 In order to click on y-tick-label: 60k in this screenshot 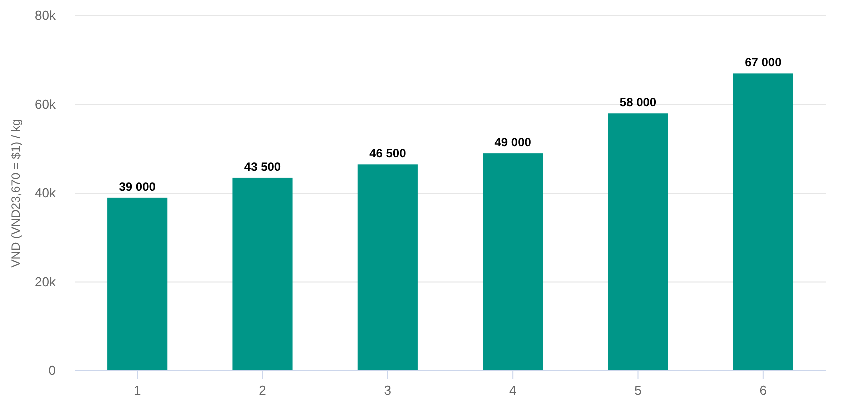, I will do `click(45, 104)`.